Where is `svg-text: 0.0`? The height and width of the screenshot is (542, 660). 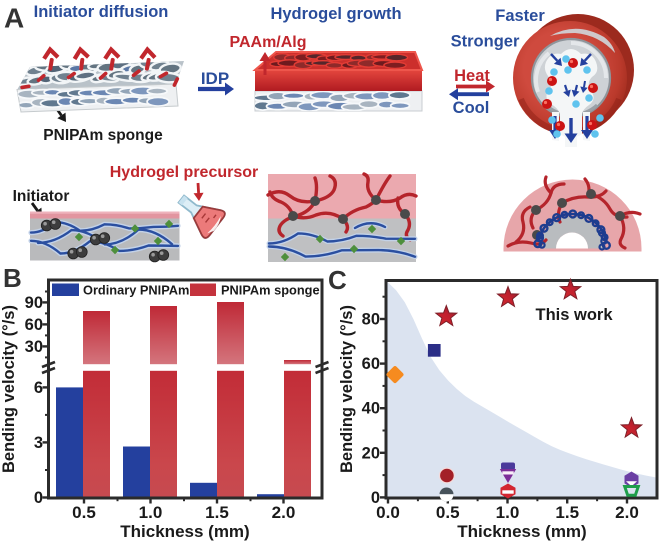 svg-text: 0.0 is located at coordinates (388, 512).